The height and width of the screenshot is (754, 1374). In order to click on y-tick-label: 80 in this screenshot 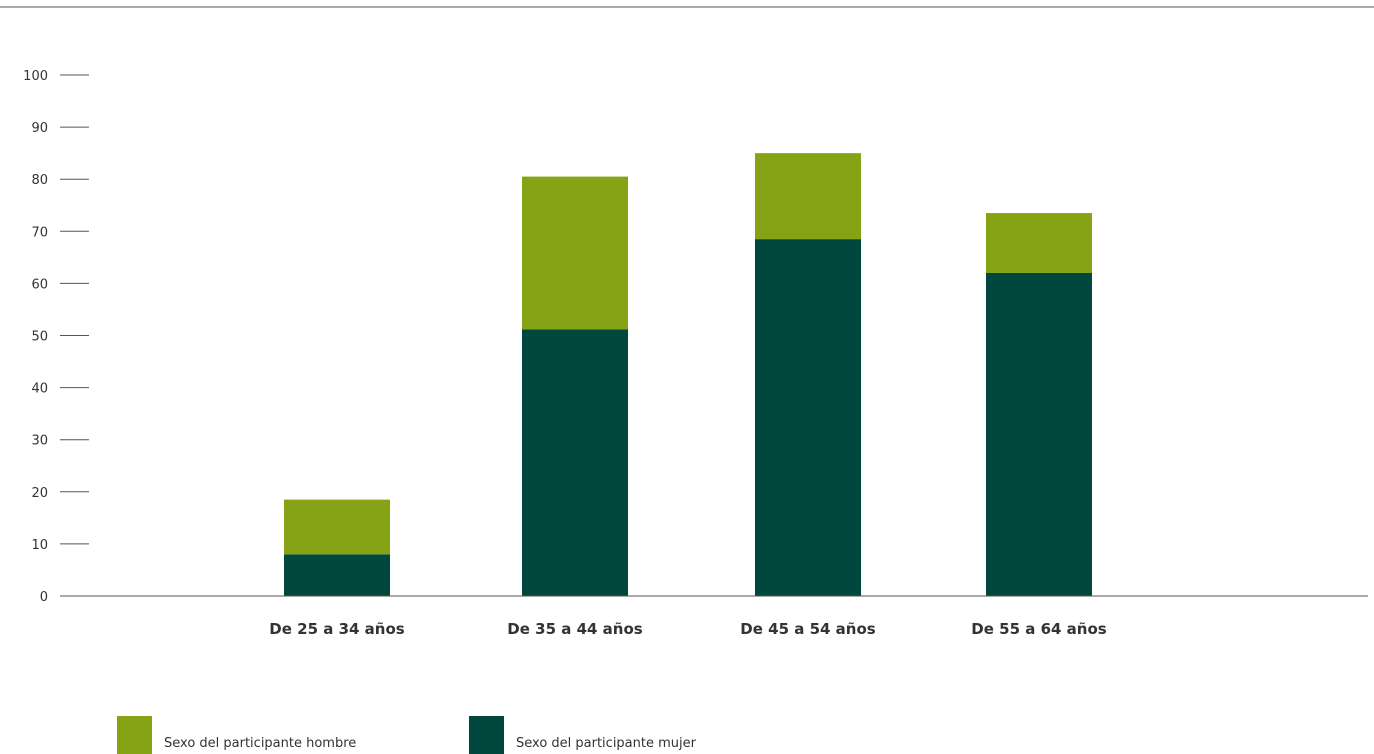, I will do `click(39, 180)`.